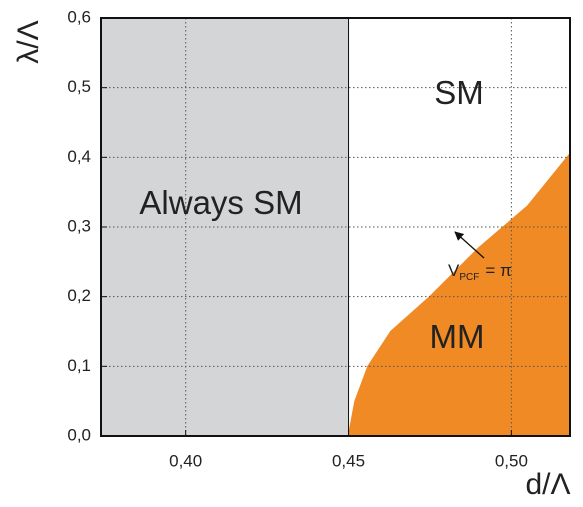 This screenshot has height=507, width=583. Describe the element at coordinates (79, 156) in the screenshot. I see `y-tick-label: 0,4` at that location.